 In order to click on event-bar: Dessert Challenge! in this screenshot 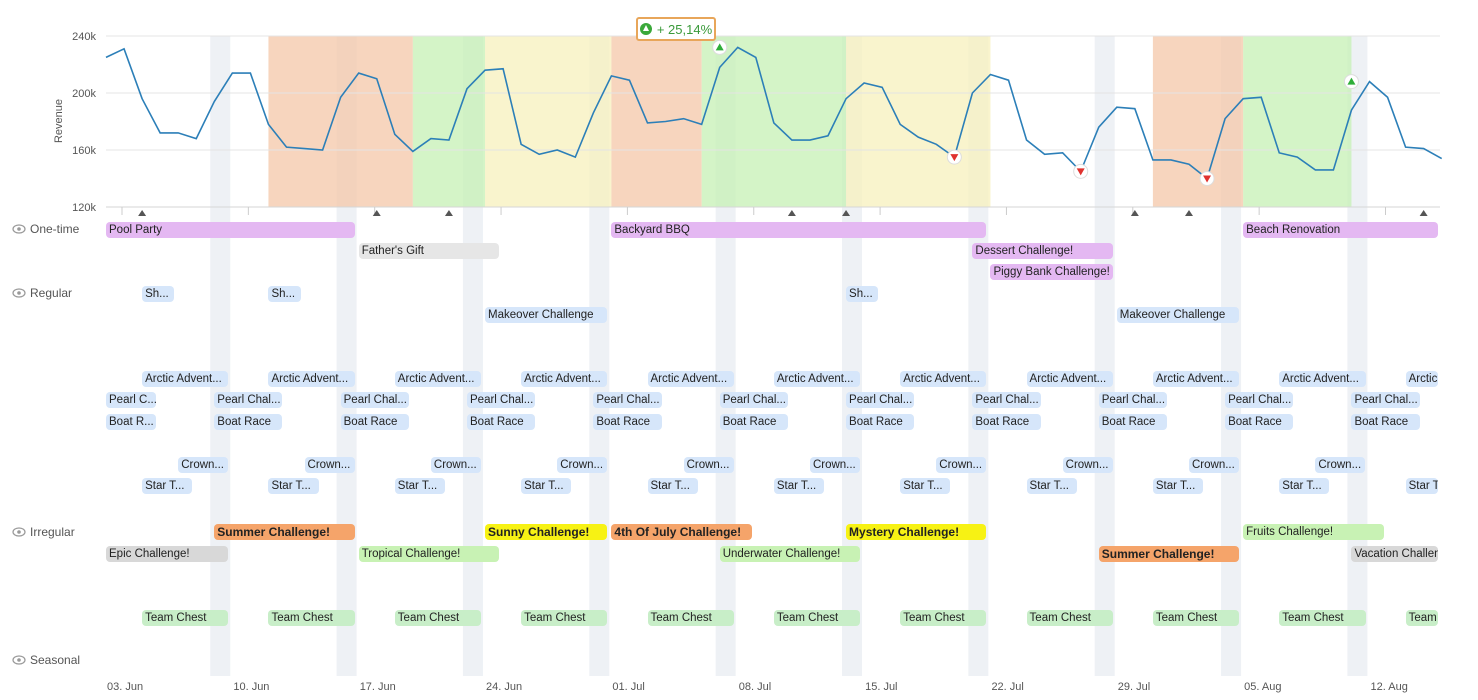, I will do `click(1042, 251)`.